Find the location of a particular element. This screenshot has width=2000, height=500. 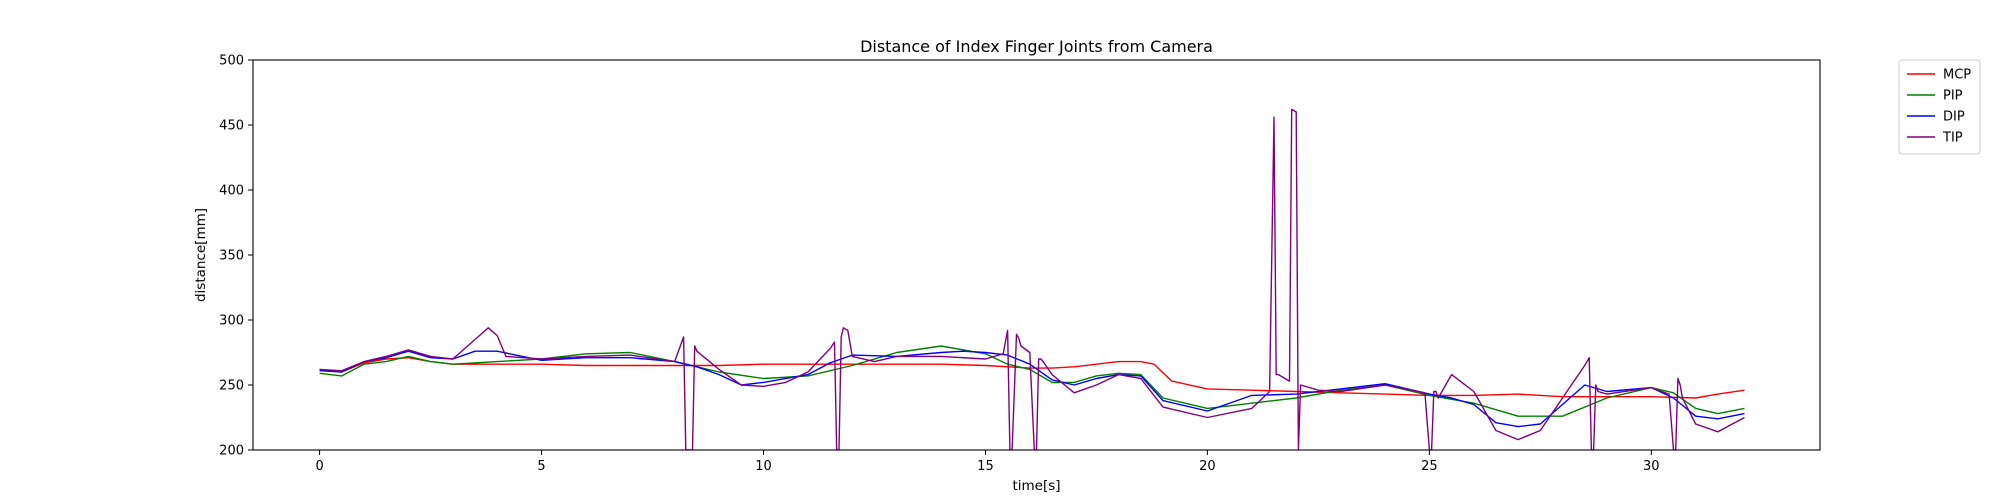

x-tick-label: 10 is located at coordinates (763, 466).